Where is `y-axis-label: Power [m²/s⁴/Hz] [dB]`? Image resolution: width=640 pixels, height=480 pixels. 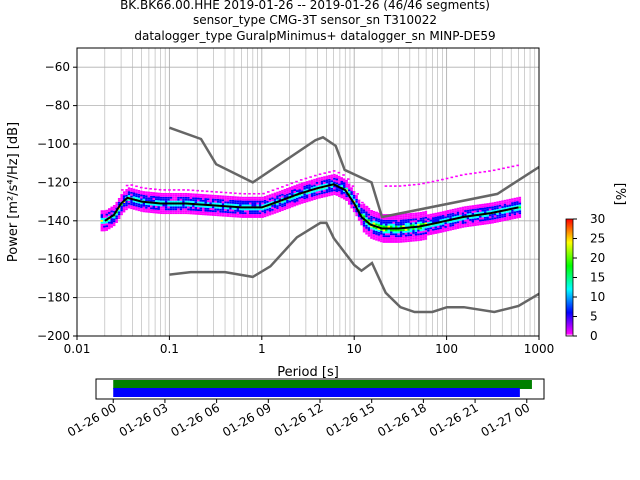 y-axis-label: Power [m²/s⁴/Hz] [dB] is located at coordinates (13, 192).